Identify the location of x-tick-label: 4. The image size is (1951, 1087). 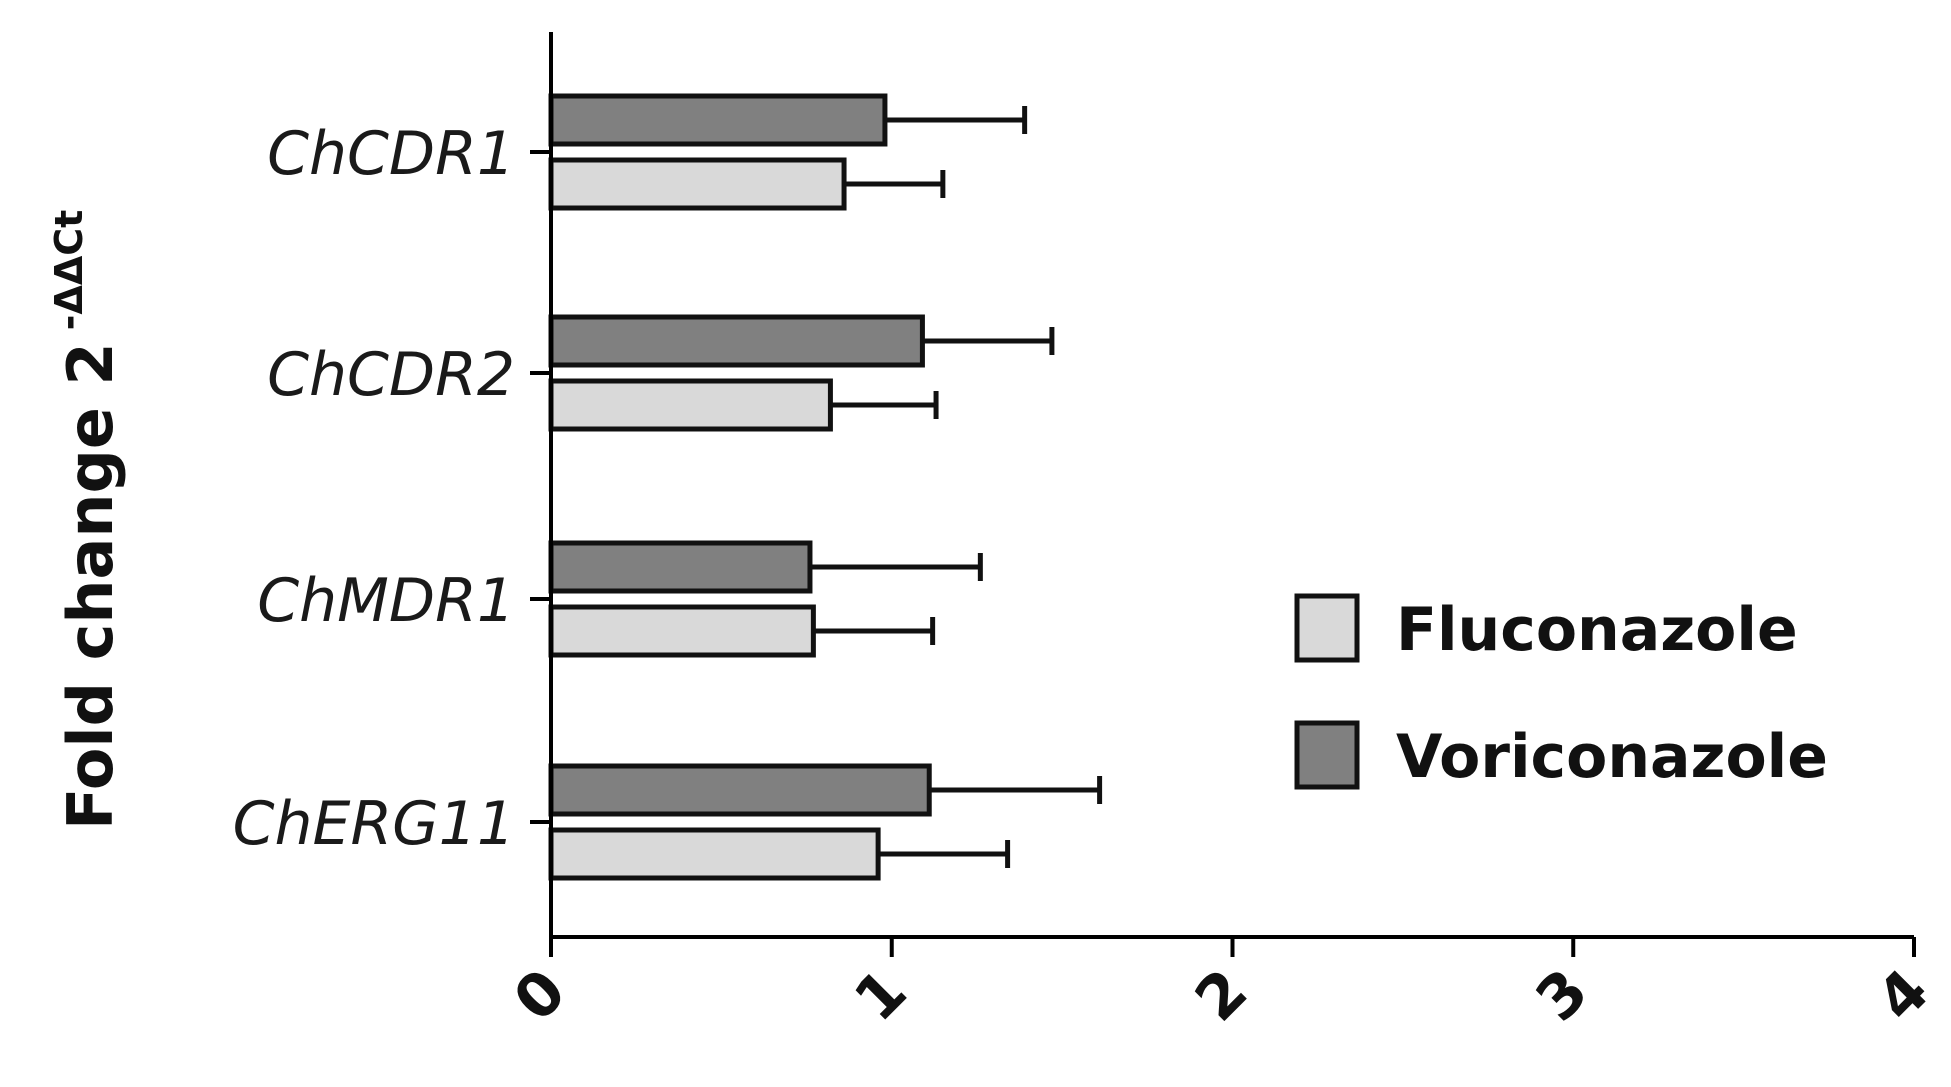
(1903, 995).